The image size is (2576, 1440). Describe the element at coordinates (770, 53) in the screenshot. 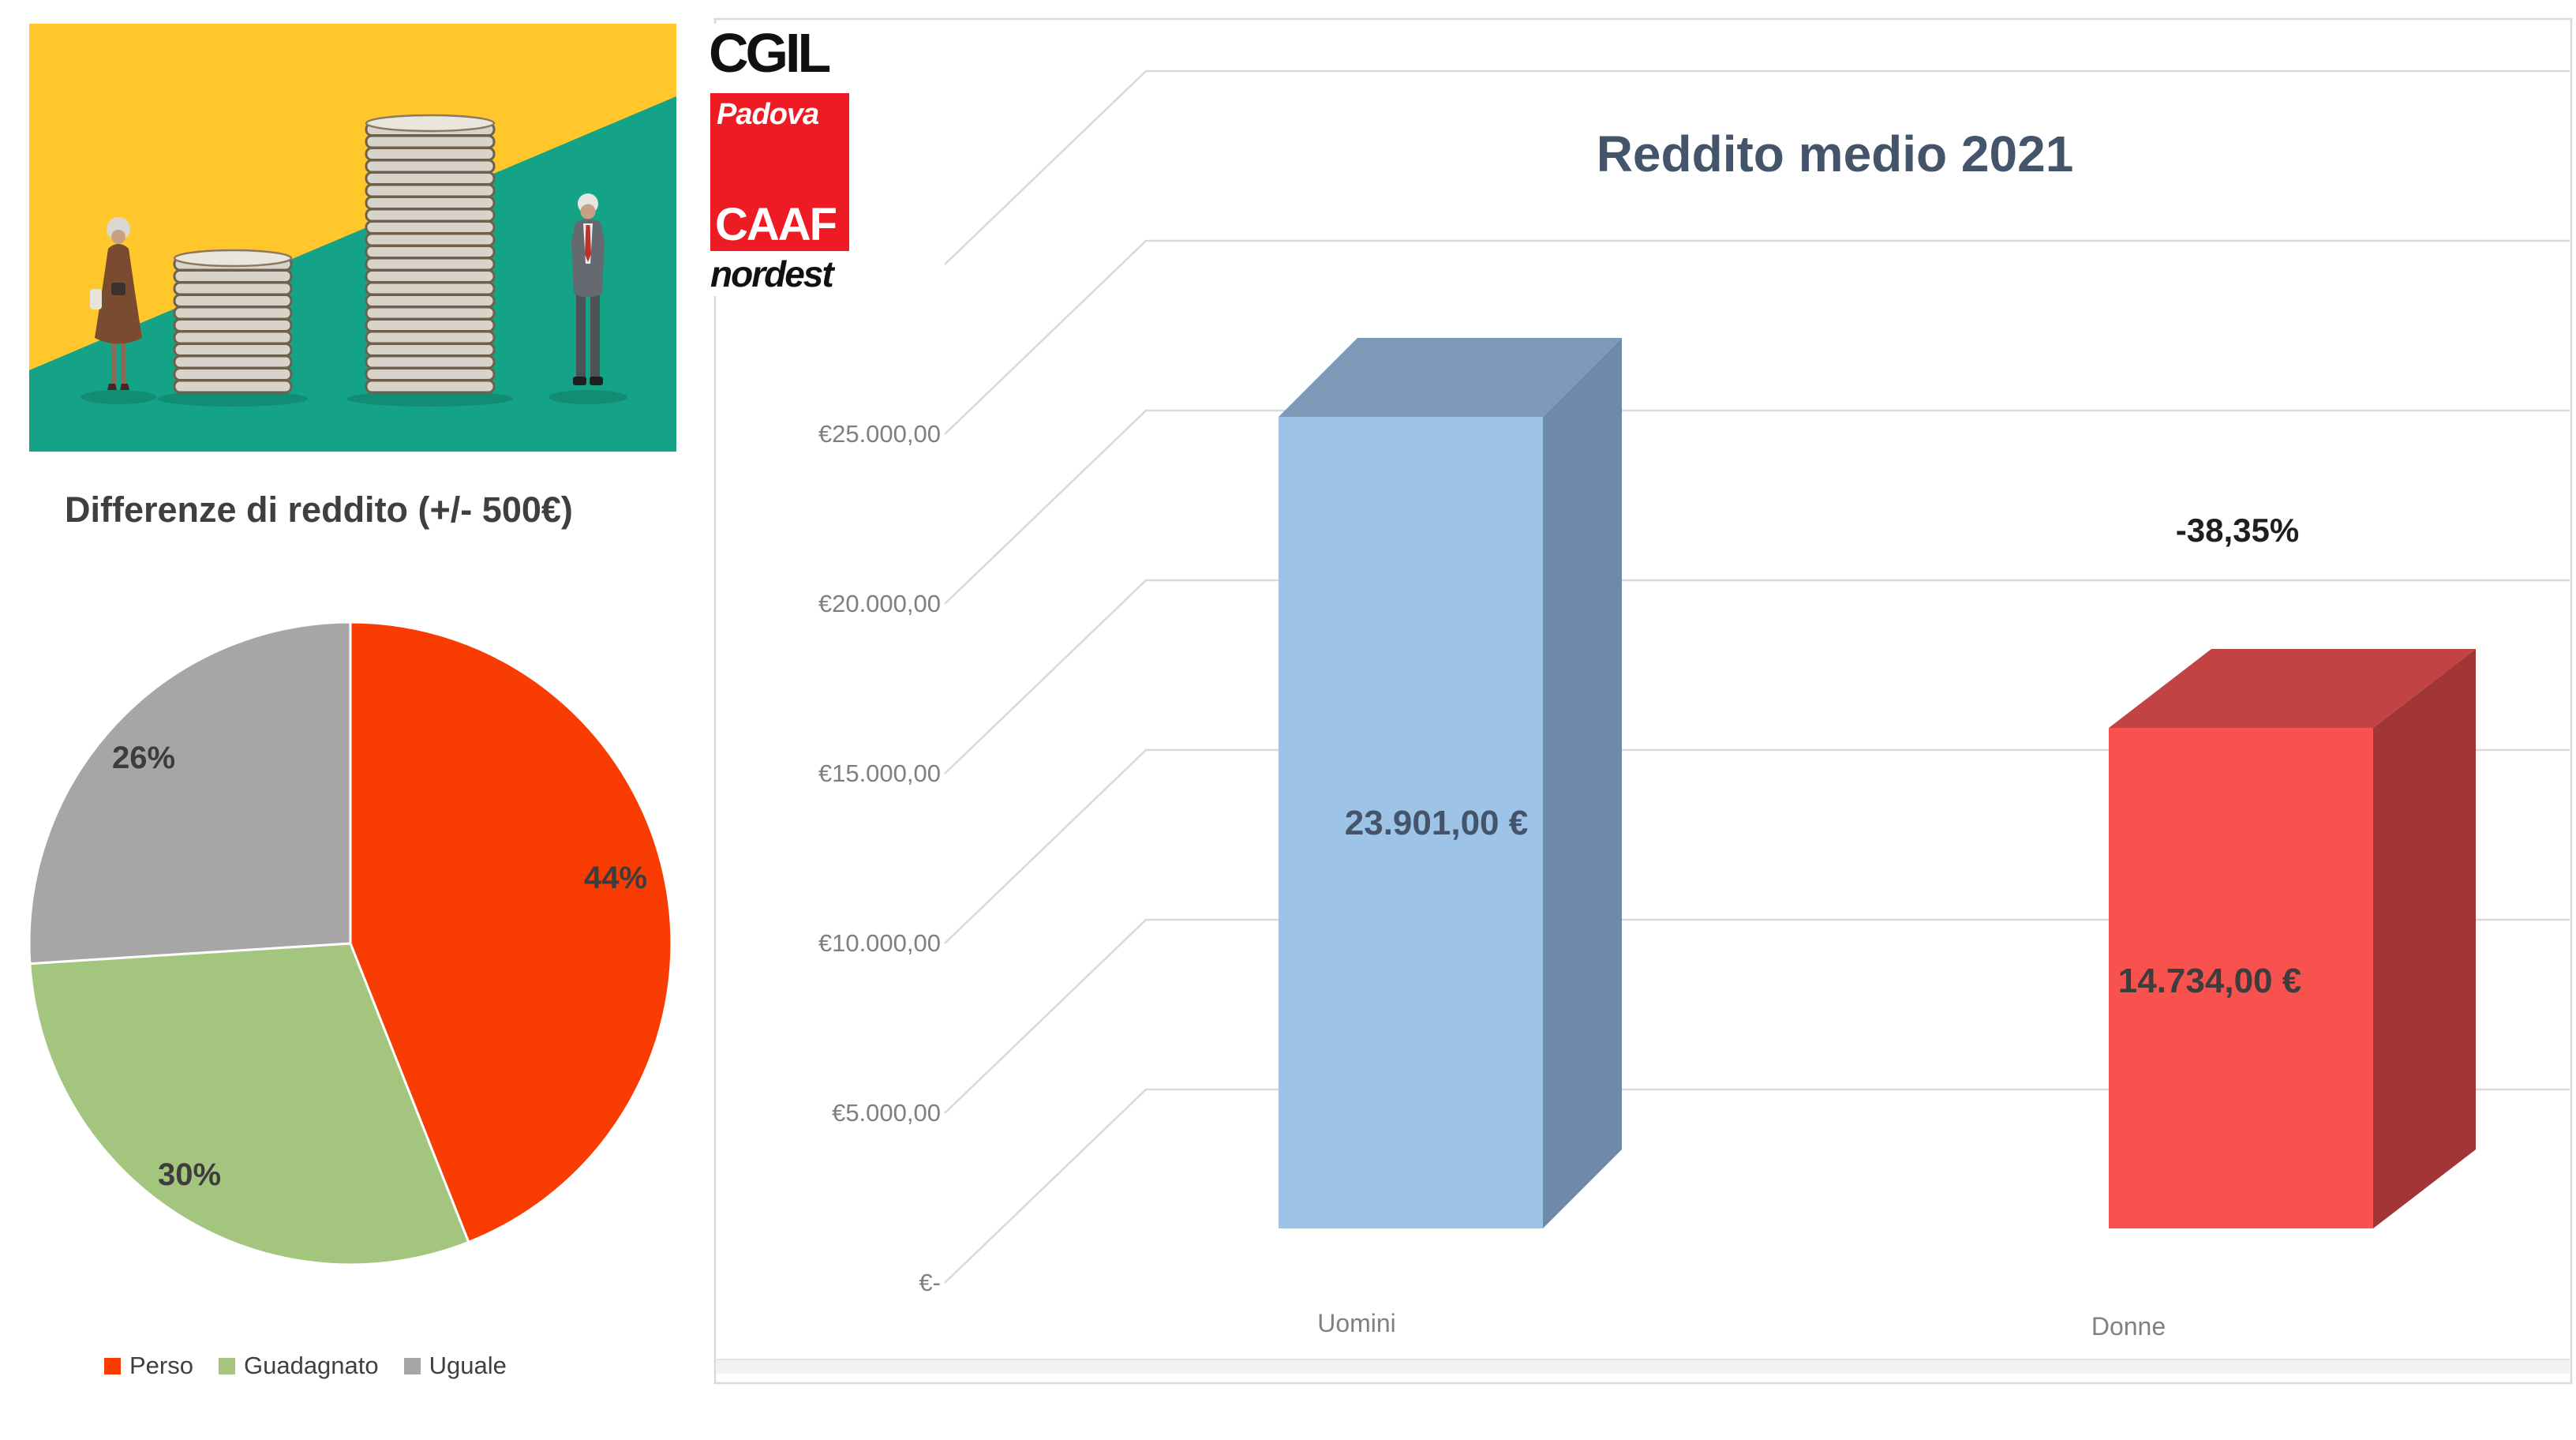

I see `logo-cgil-text: CGIL` at that location.